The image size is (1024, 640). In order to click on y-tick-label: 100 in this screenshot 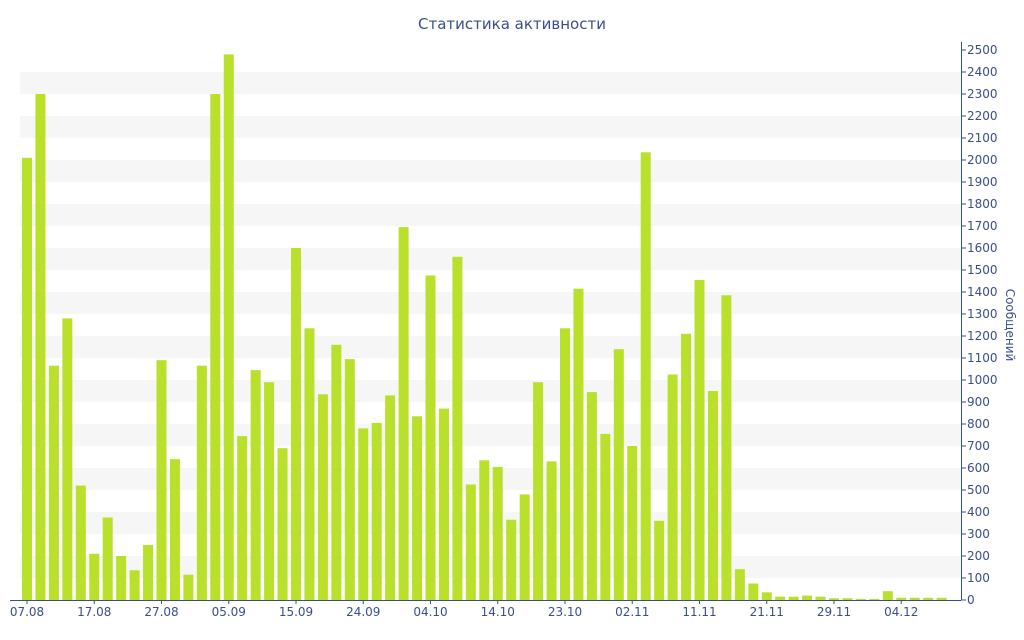, I will do `click(978, 578)`.